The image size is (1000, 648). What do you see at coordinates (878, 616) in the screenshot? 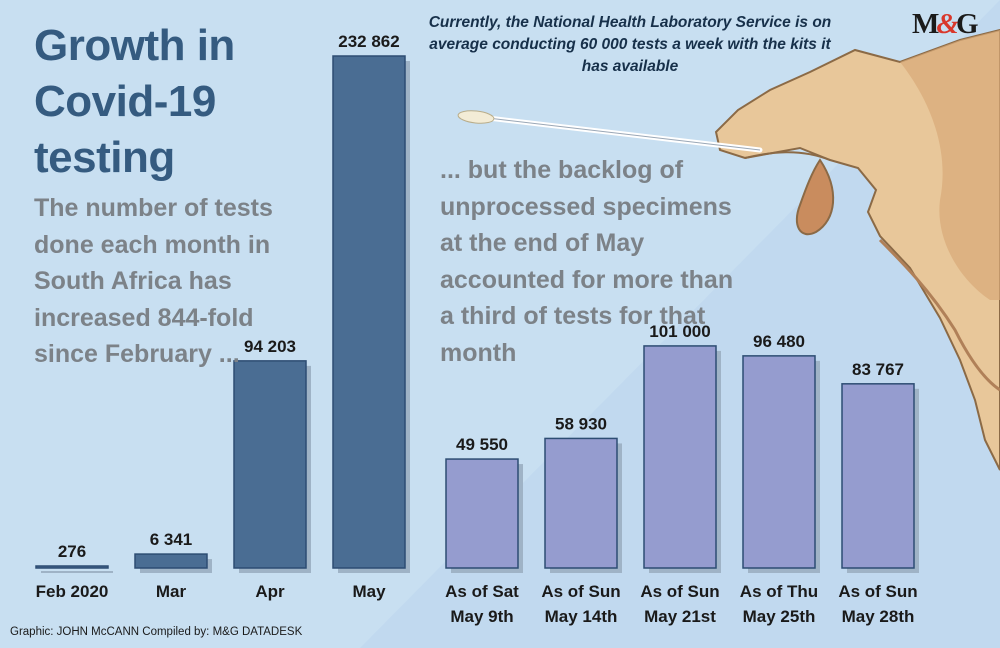
I see `category-label: May 28th` at bounding box center [878, 616].